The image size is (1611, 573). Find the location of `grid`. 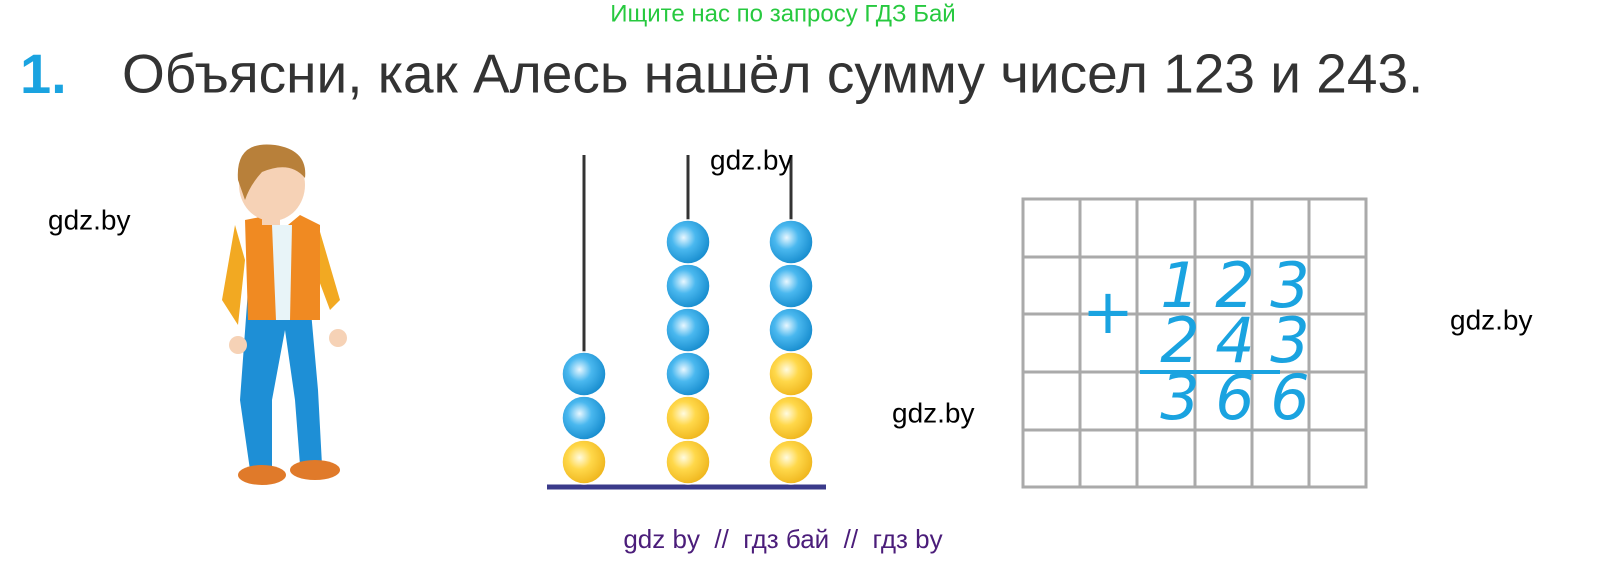

grid is located at coordinates (1194, 343).